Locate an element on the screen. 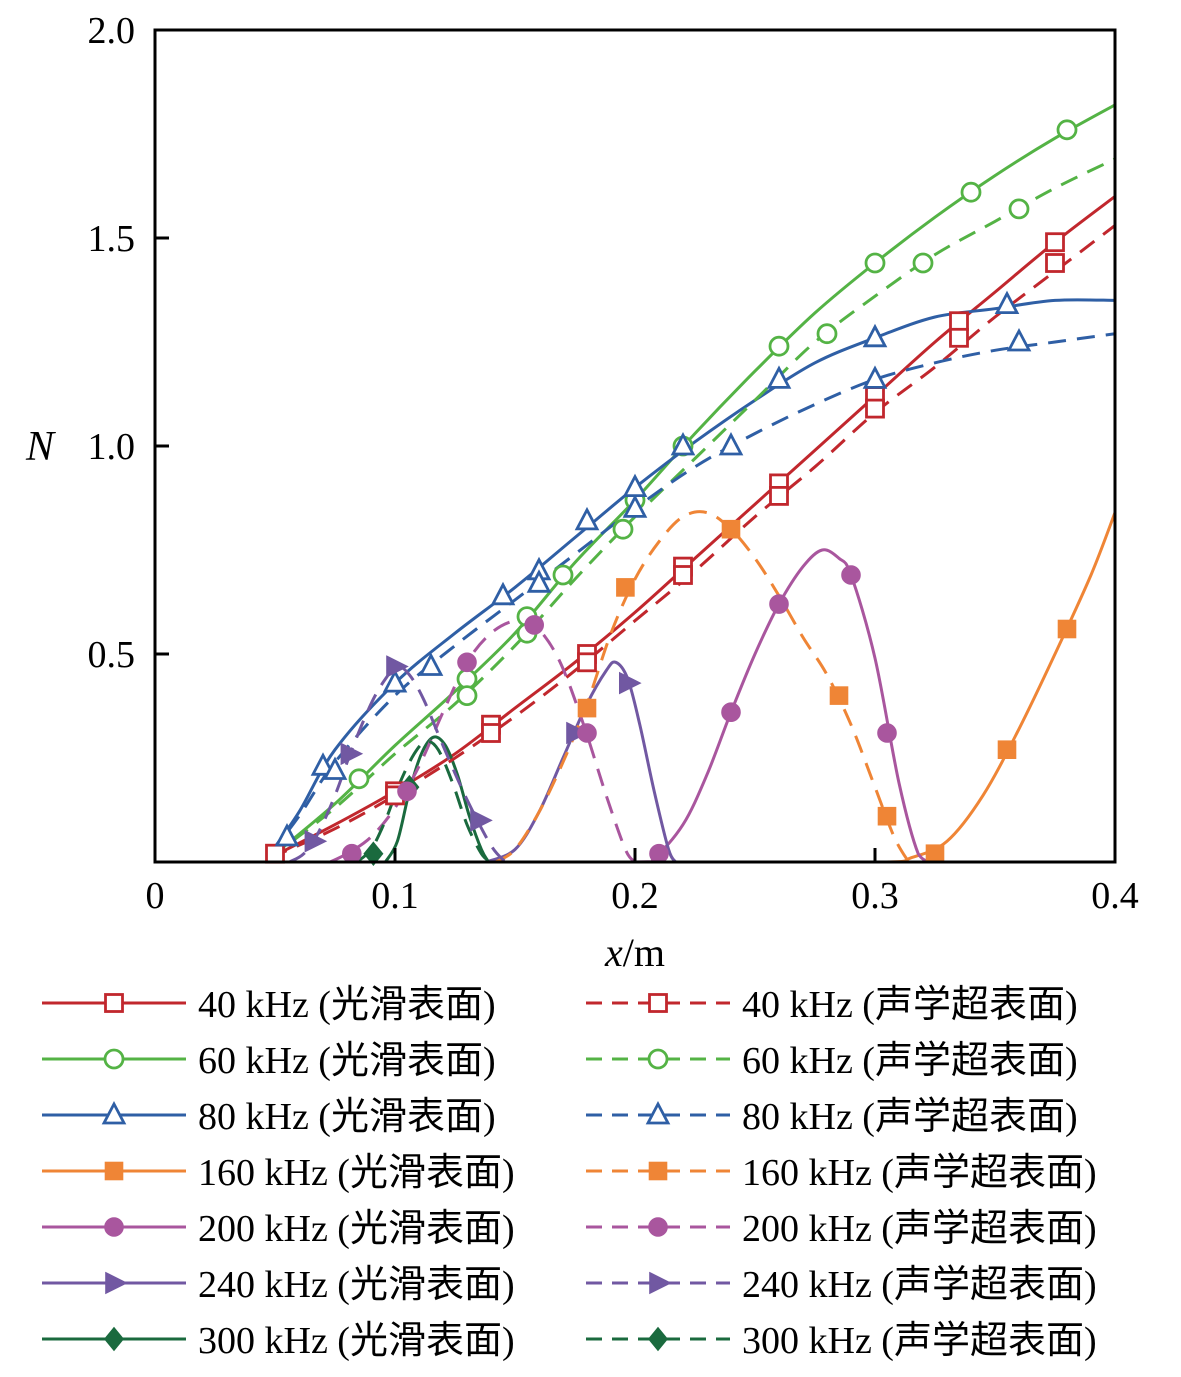 The image size is (1181, 1377). legend-marker-200khz-smooth is located at coordinates (114, 1227).